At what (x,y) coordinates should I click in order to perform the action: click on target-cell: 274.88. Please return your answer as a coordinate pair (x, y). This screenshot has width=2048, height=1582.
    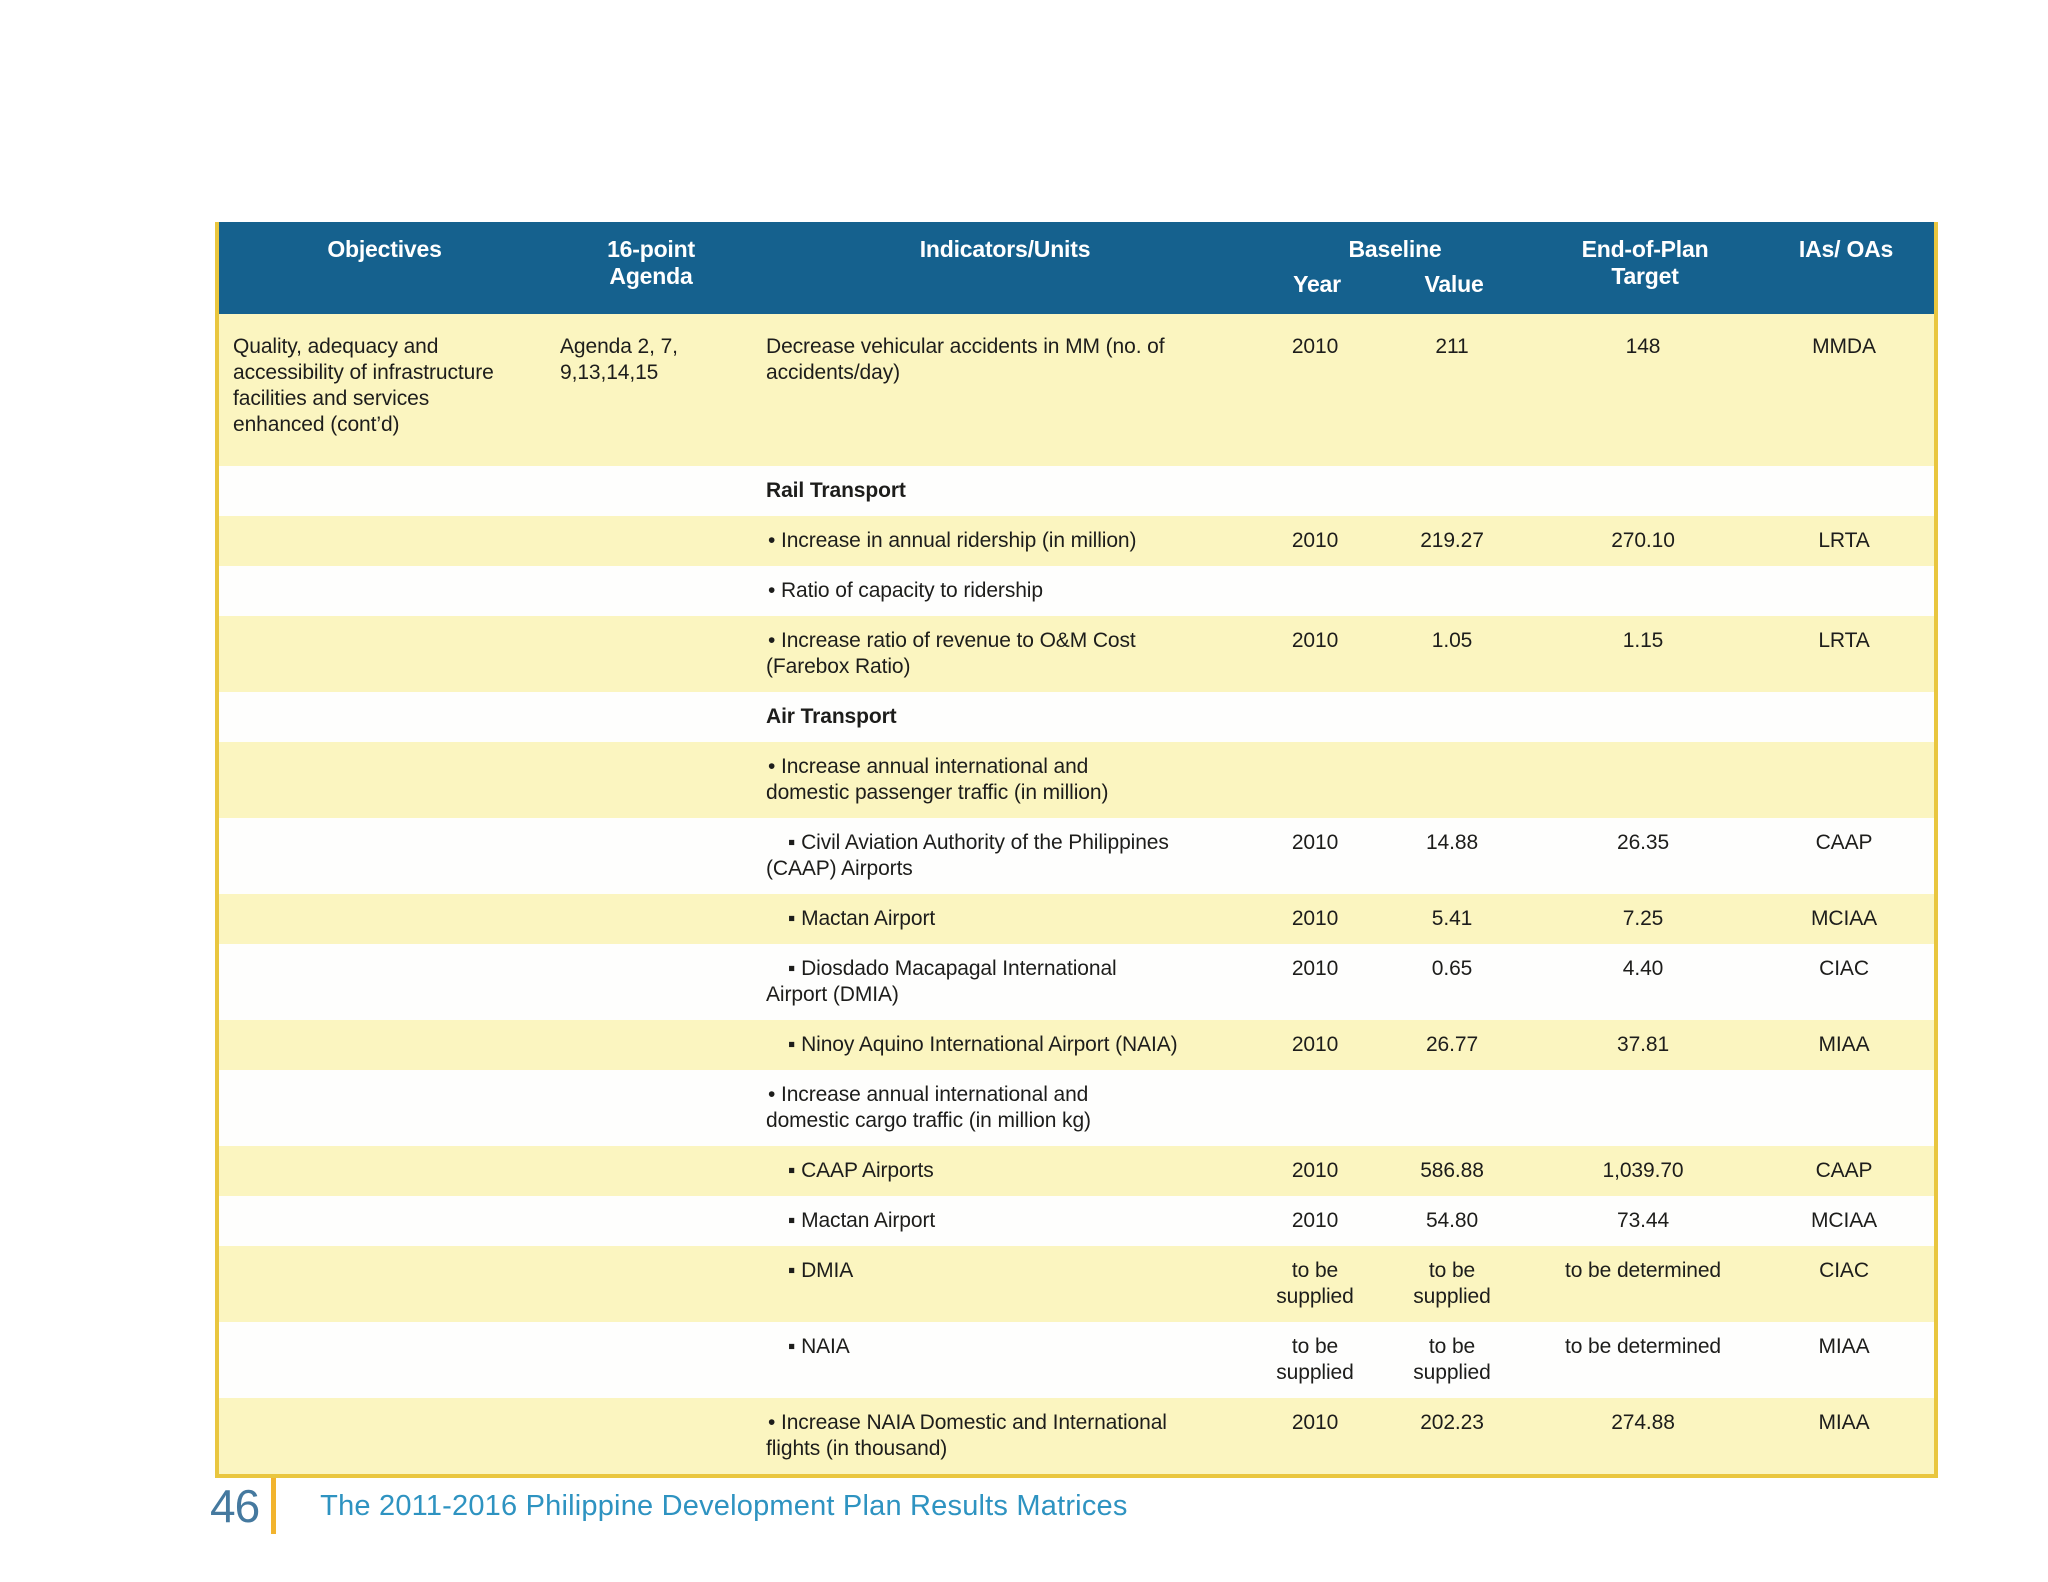
    Looking at the image, I should click on (1645, 1436).